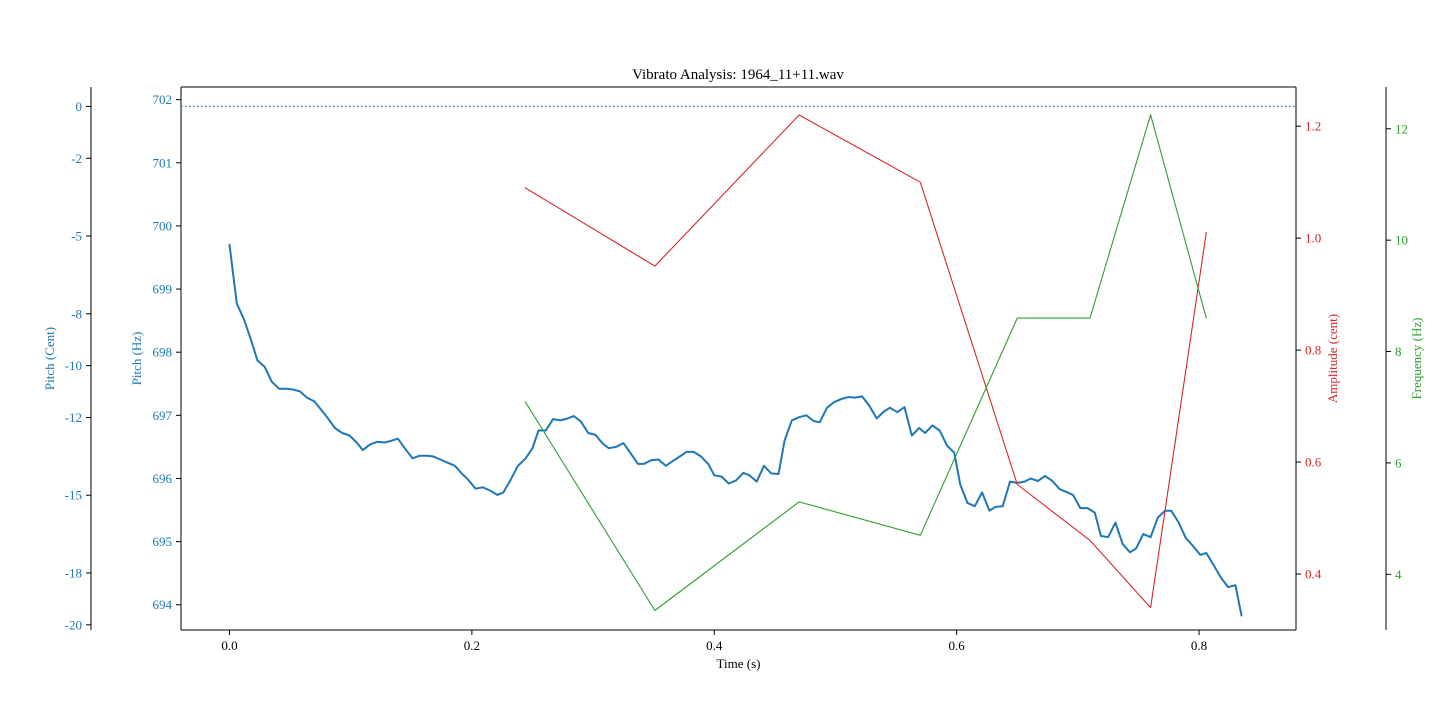 The width and height of the screenshot is (1440, 720). Describe the element at coordinates (1332, 358) in the screenshot. I see `amplitude-axis-label: Amplitude (cent)` at that location.